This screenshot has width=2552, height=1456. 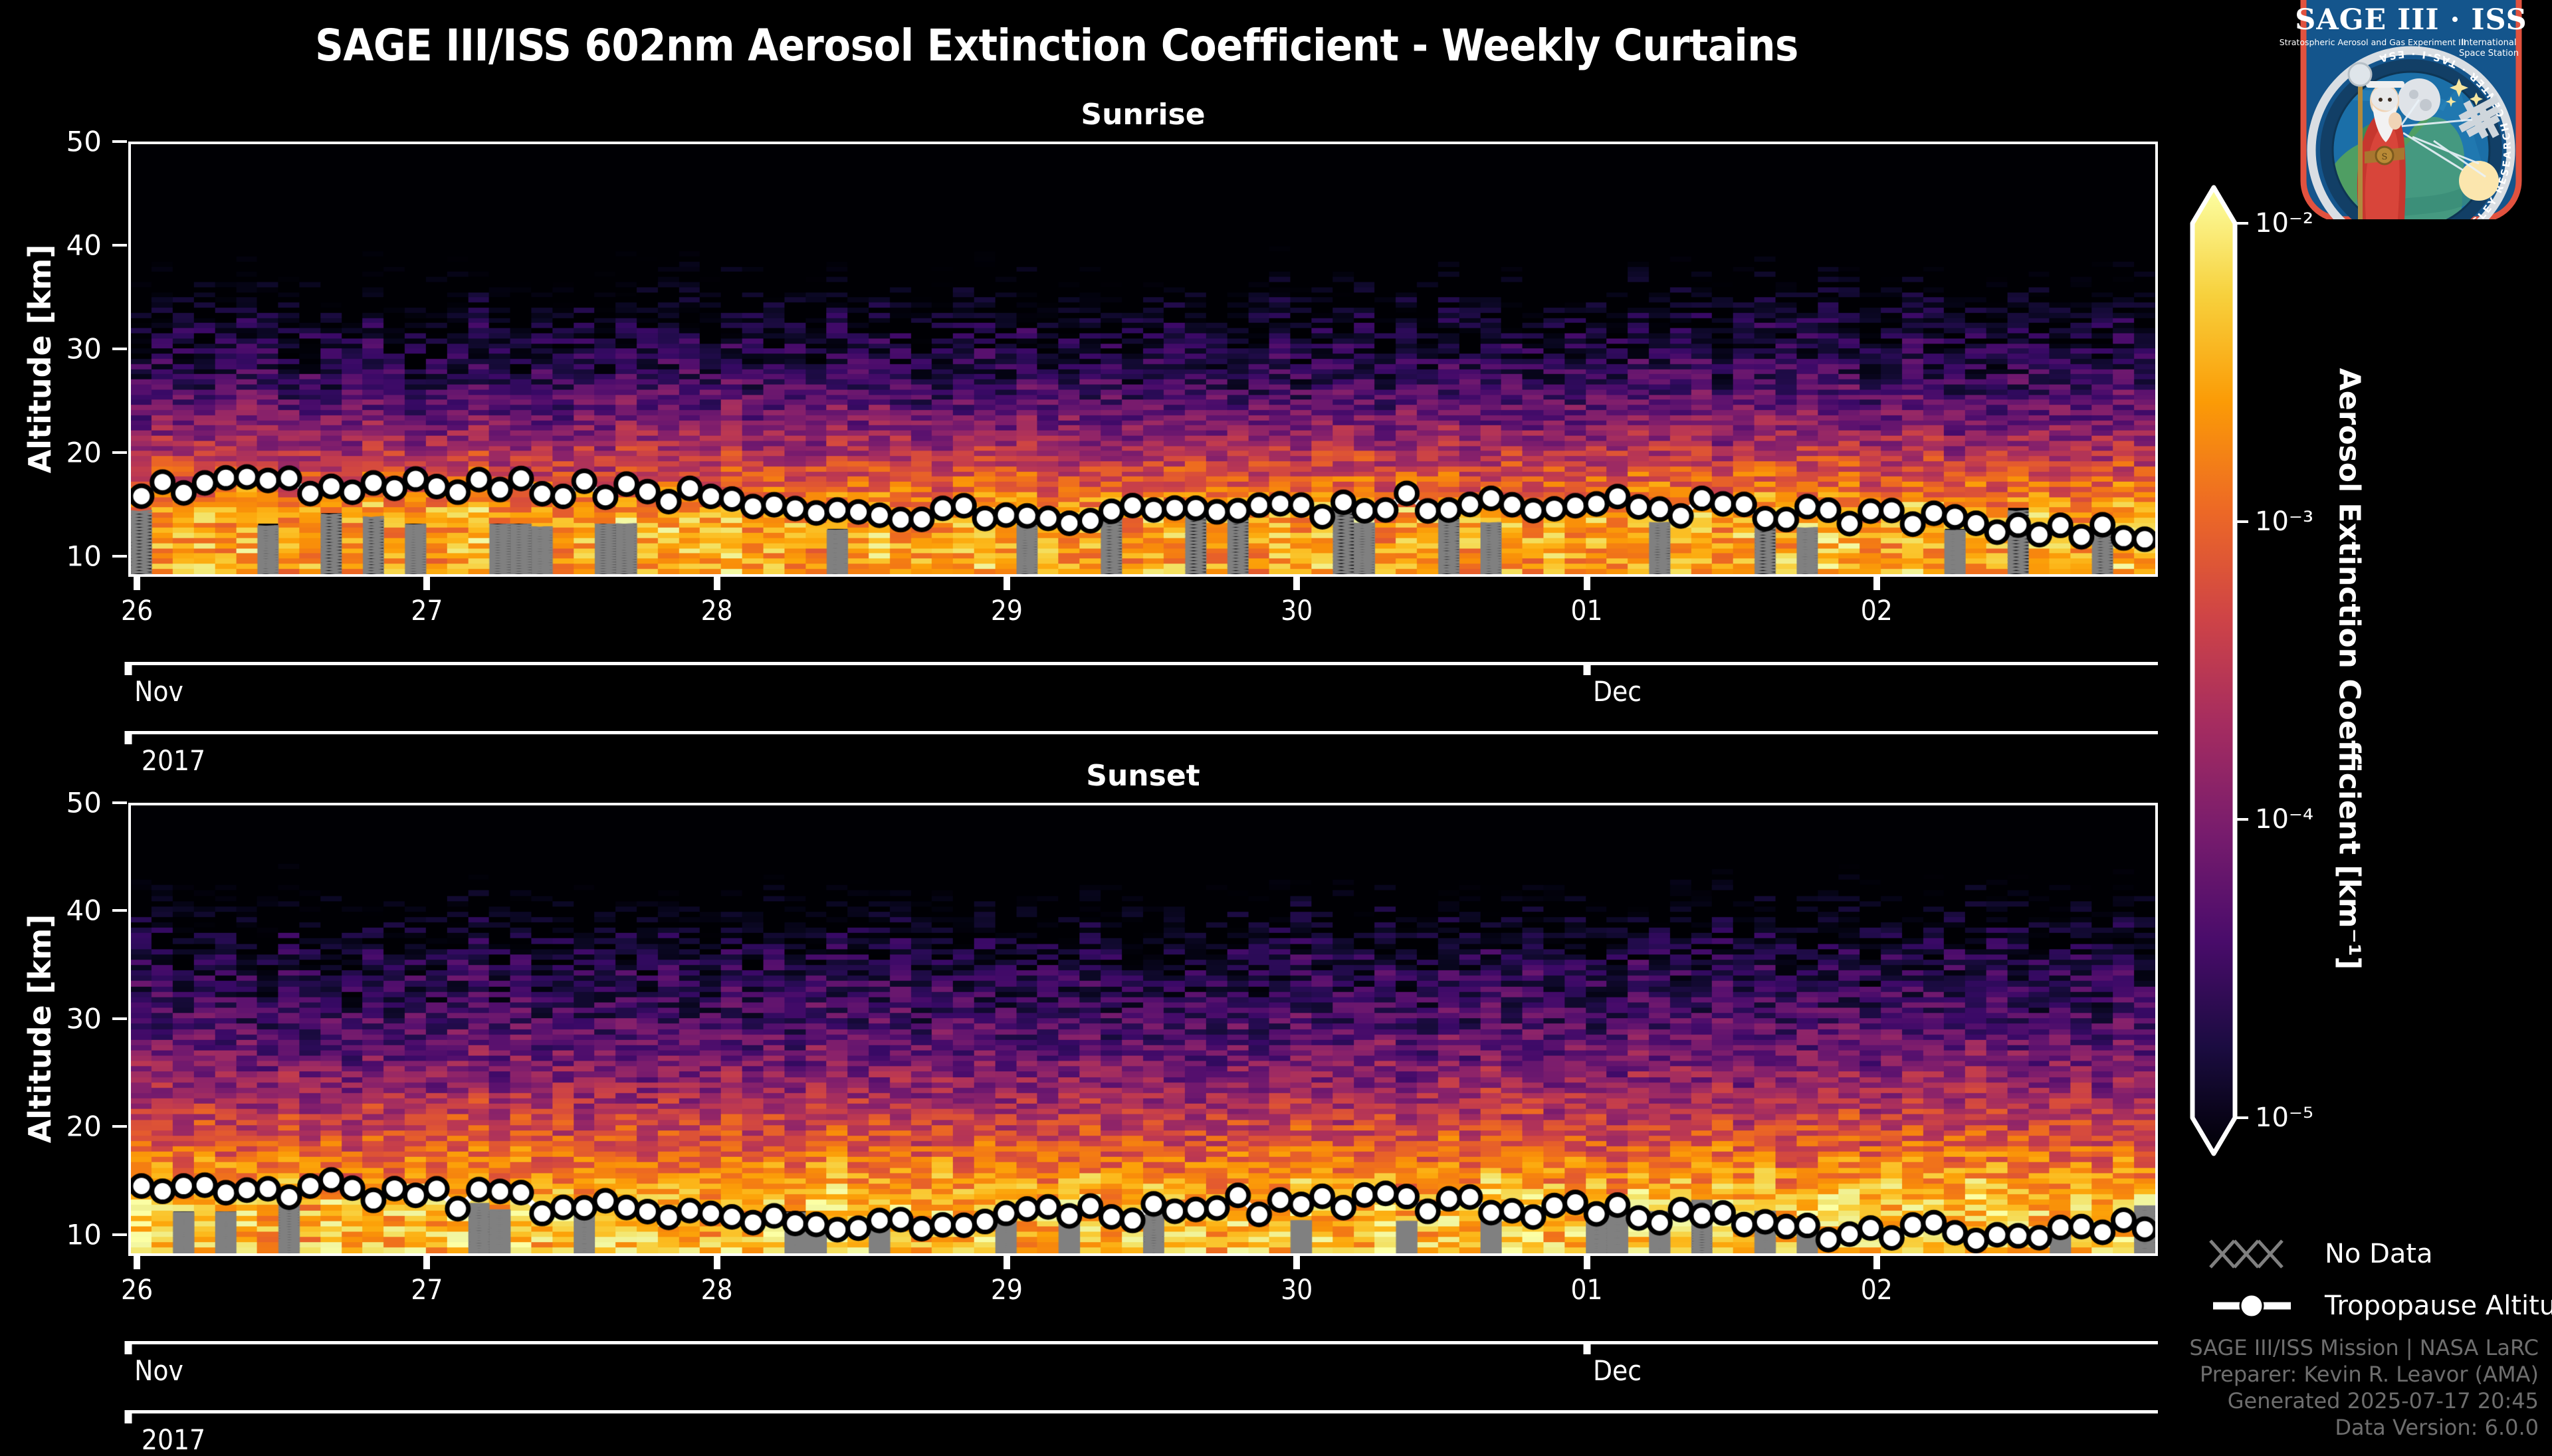 What do you see at coordinates (40, 1029) in the screenshot?
I see `y-axis-label-sunset: Altitude [km]` at bounding box center [40, 1029].